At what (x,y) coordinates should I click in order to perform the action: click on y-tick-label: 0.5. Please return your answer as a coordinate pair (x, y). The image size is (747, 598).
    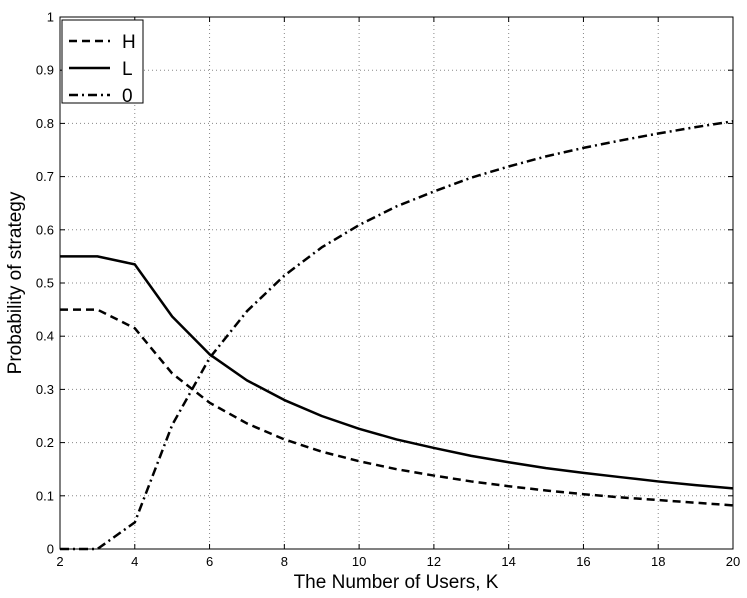
    Looking at the image, I should click on (45, 283).